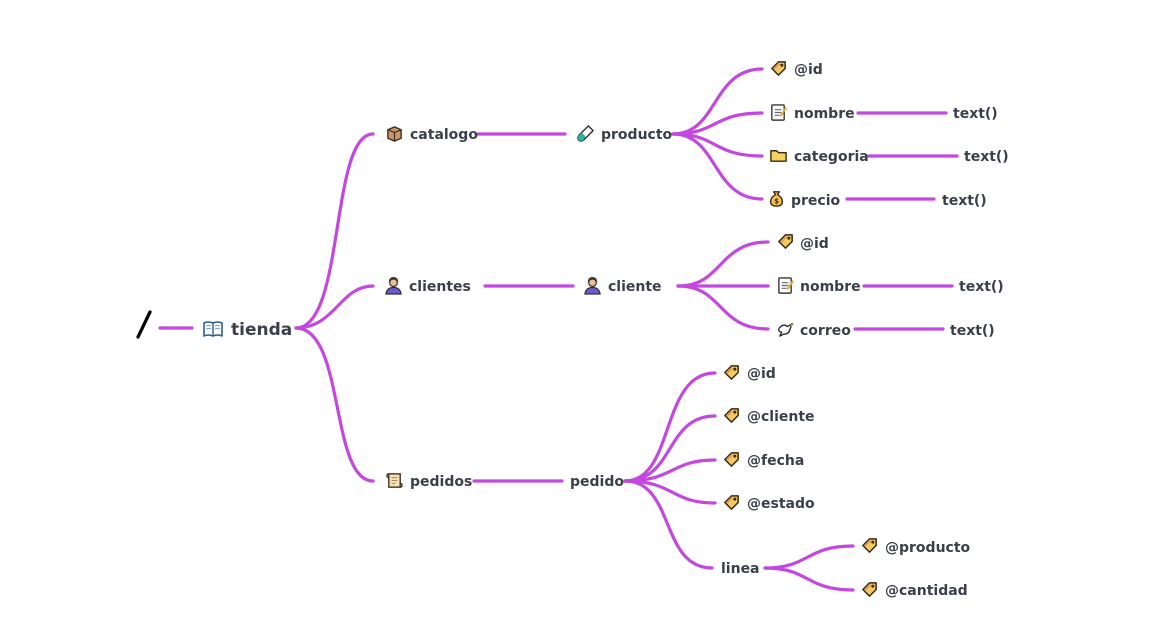 The image size is (1173, 634). What do you see at coordinates (776, 199) in the screenshot?
I see `money-bag-icon` at bounding box center [776, 199].